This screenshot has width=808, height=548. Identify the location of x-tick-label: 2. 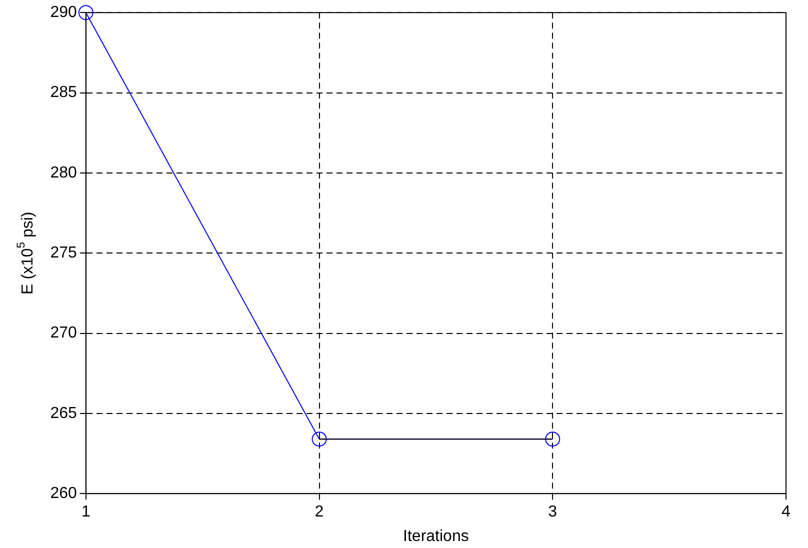
(319, 512).